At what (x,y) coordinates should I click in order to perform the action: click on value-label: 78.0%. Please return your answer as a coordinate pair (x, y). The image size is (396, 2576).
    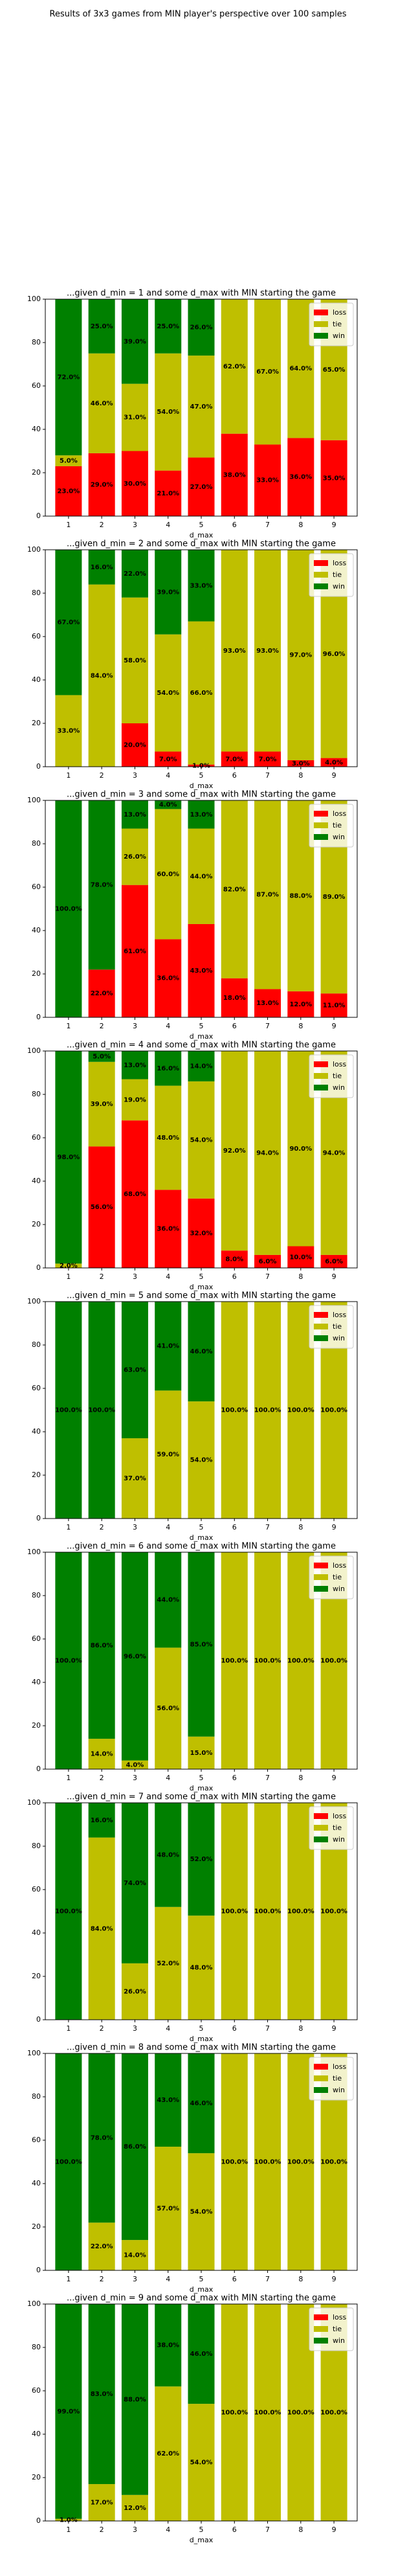
    Looking at the image, I should click on (102, 2138).